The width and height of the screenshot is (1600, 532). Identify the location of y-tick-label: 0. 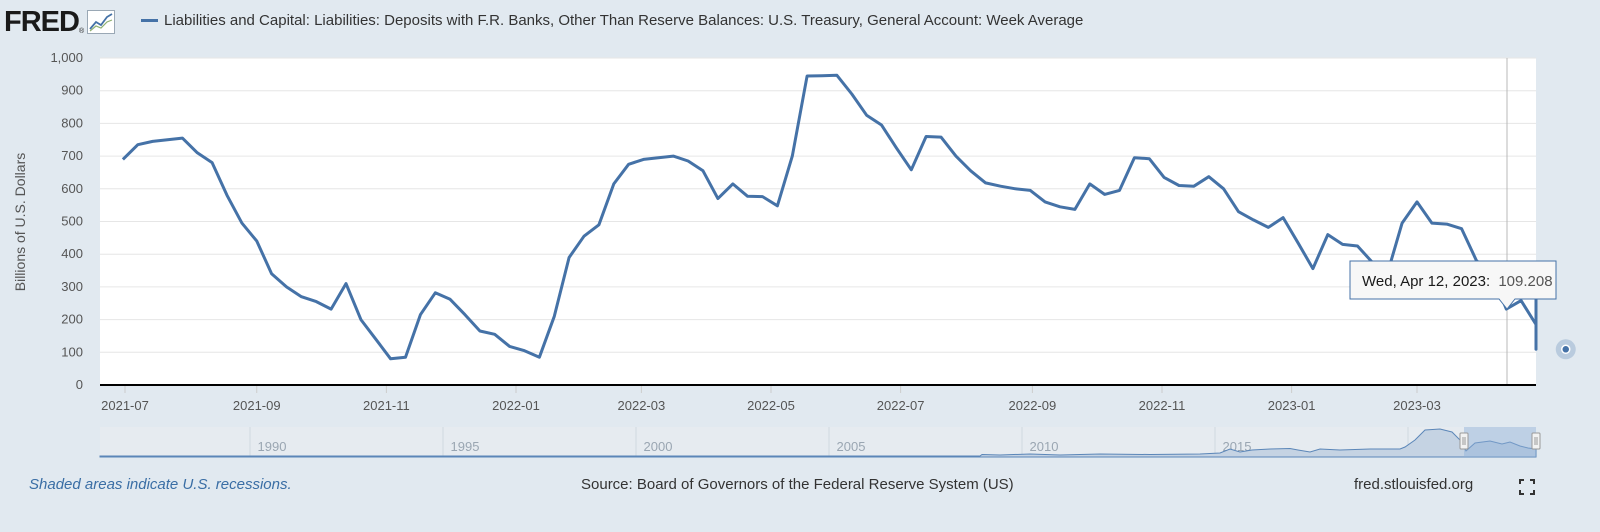
(79, 384).